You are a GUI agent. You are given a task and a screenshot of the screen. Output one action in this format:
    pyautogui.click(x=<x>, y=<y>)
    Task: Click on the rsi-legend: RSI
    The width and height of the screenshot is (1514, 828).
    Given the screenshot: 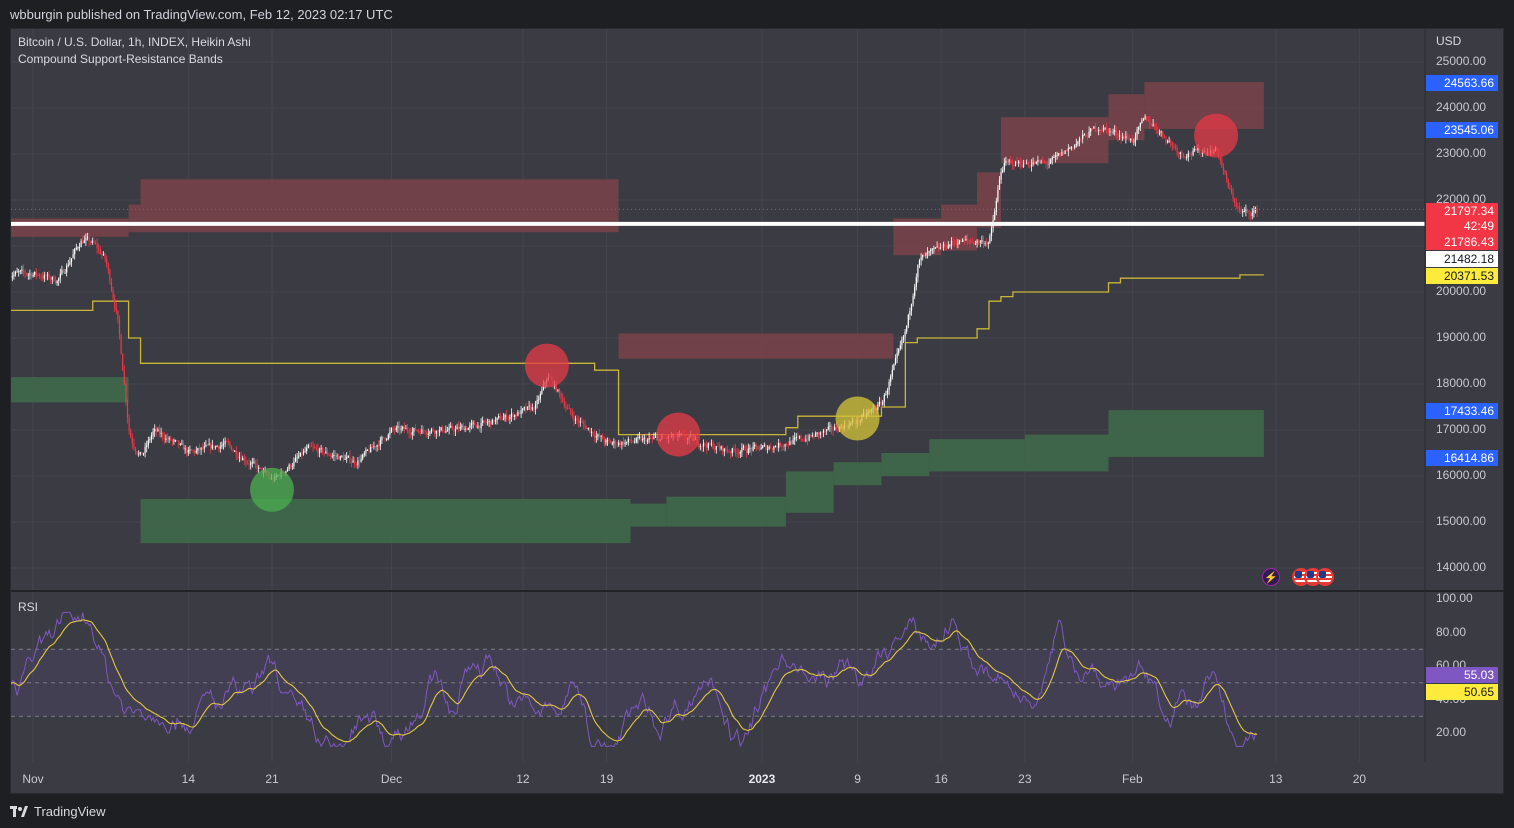 What is the action you would take?
    pyautogui.click(x=28, y=607)
    